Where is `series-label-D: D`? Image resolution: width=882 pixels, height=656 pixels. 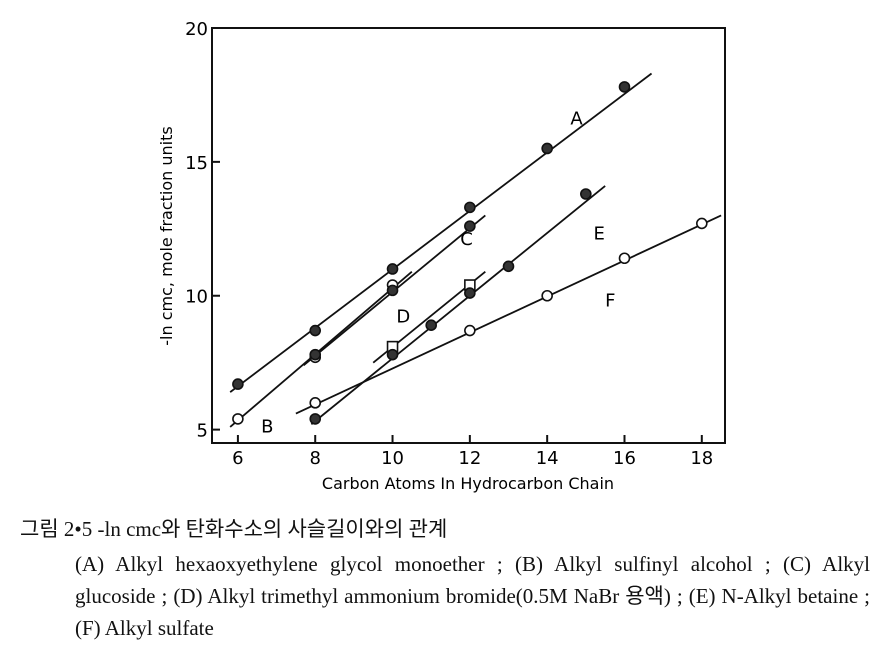
series-label-D: D is located at coordinates (403, 317).